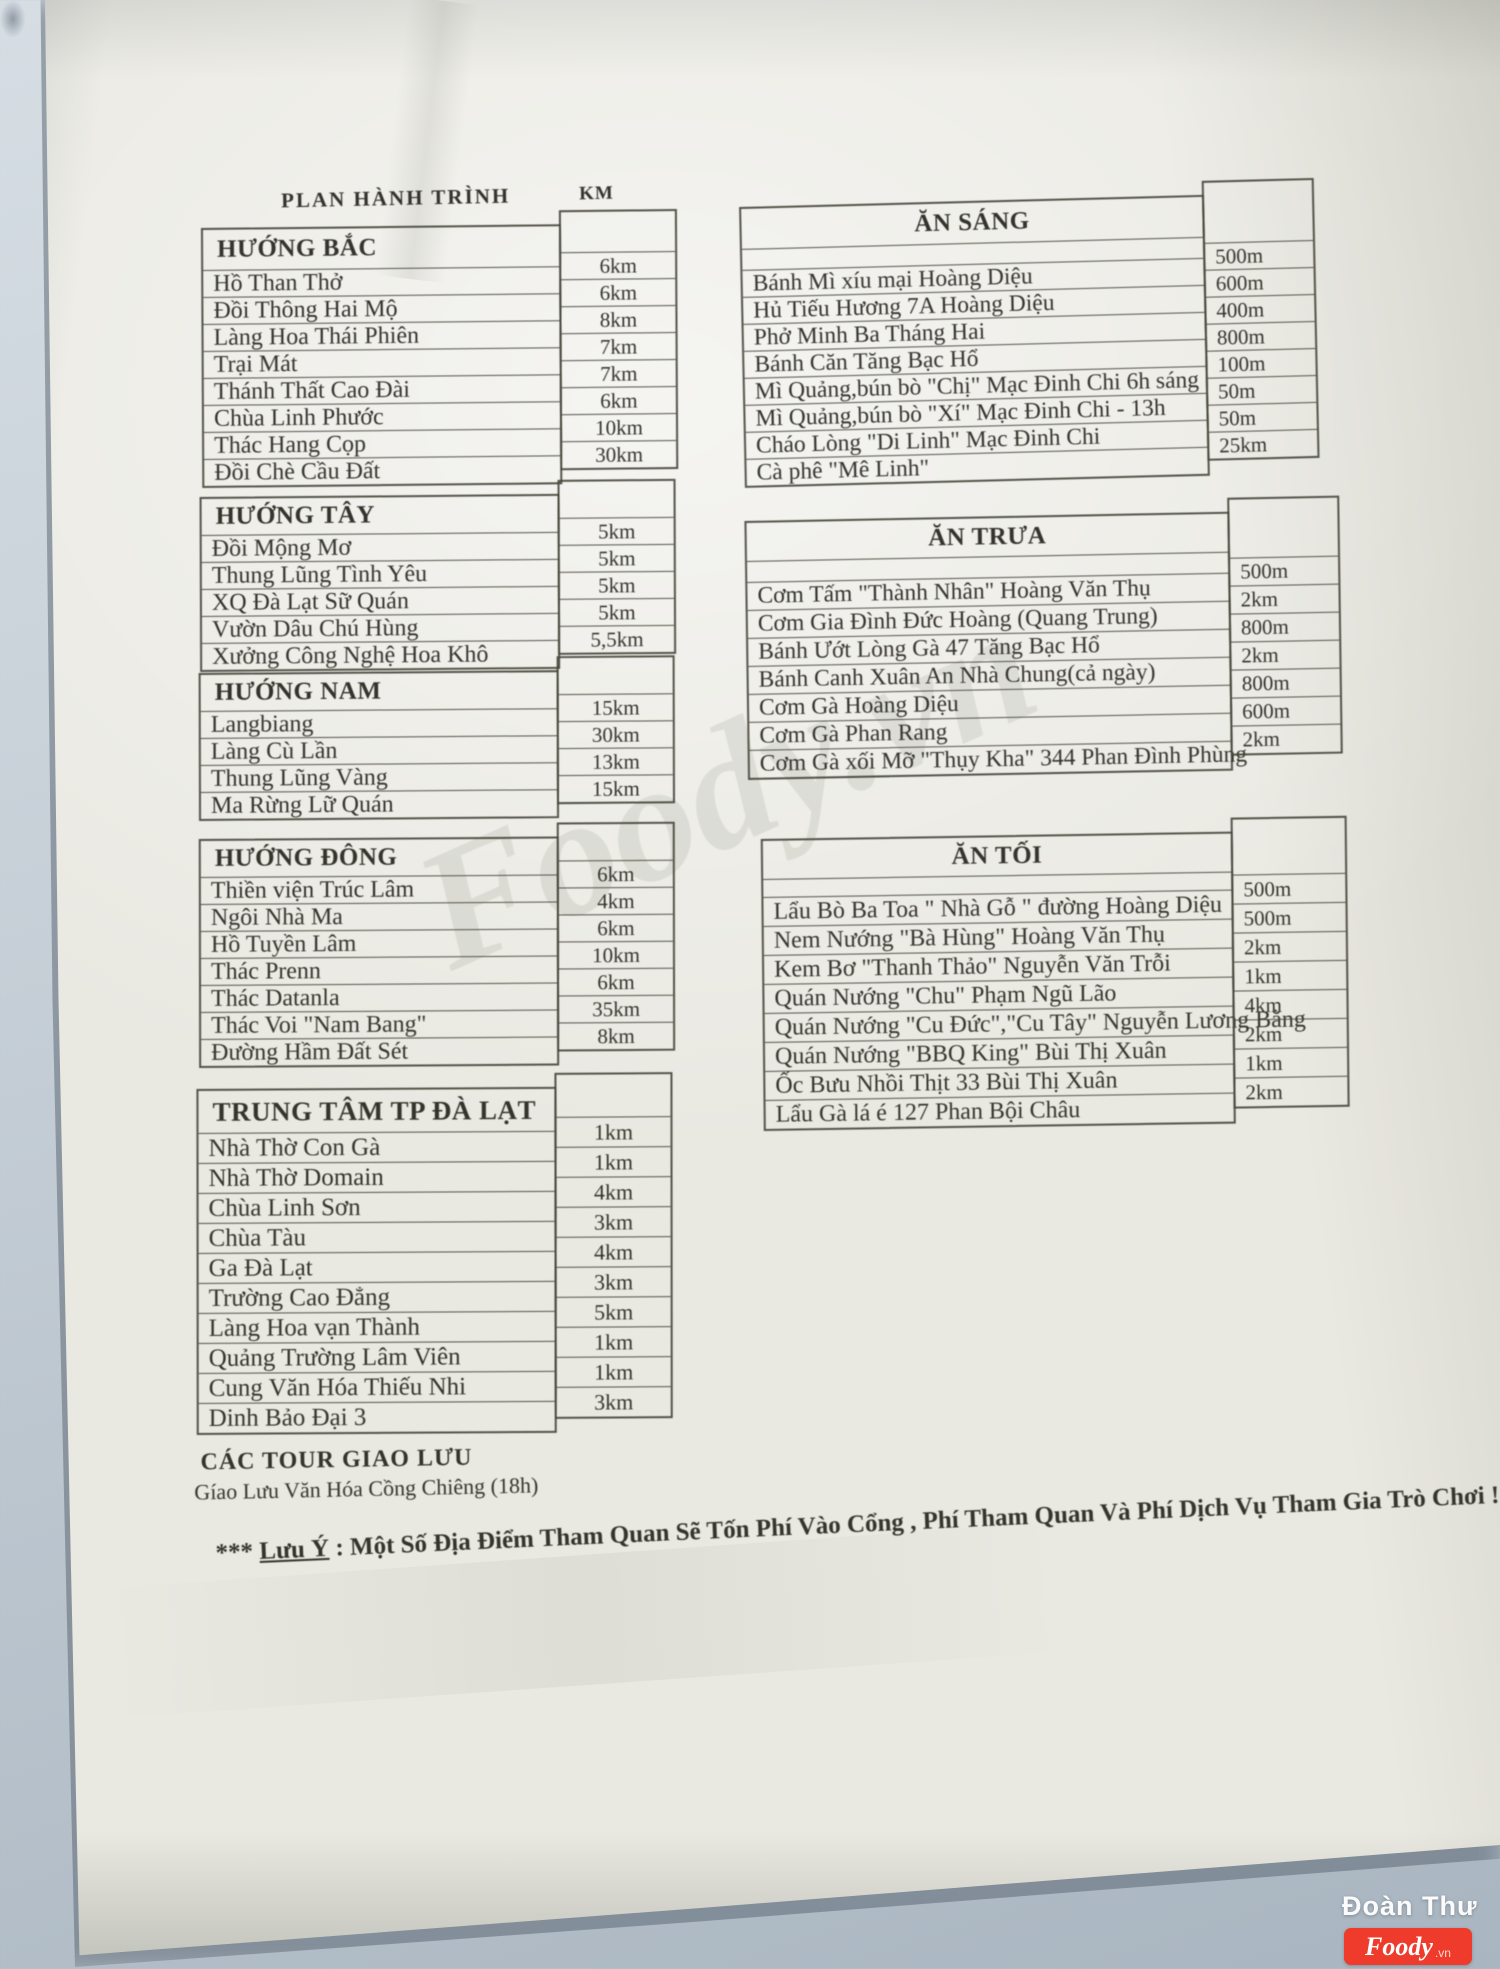 The image size is (1500, 1969). I want to click on distance-column: 1km 1km 4km 3km 4km 3km 5km 1km 1km 3km, so click(613, 1245).